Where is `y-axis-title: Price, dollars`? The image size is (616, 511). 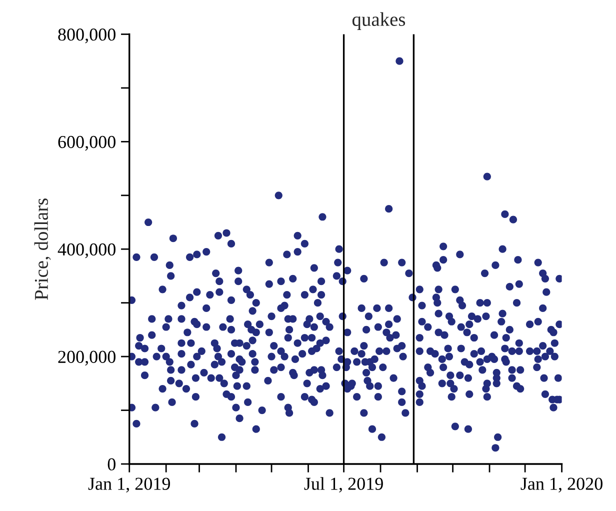
y-axis-title: Price, dollars is located at coordinates (42, 249).